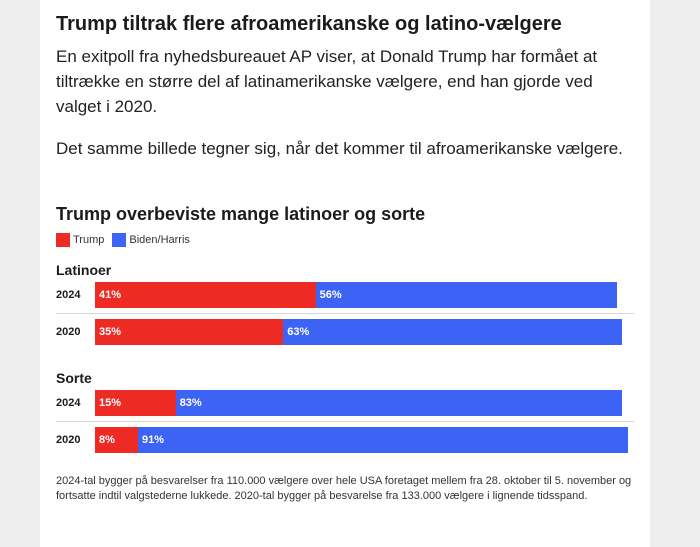 This screenshot has width=700, height=547. Describe the element at coordinates (190, 403) in the screenshot. I see `data-label-biden-harris: 83%` at that location.